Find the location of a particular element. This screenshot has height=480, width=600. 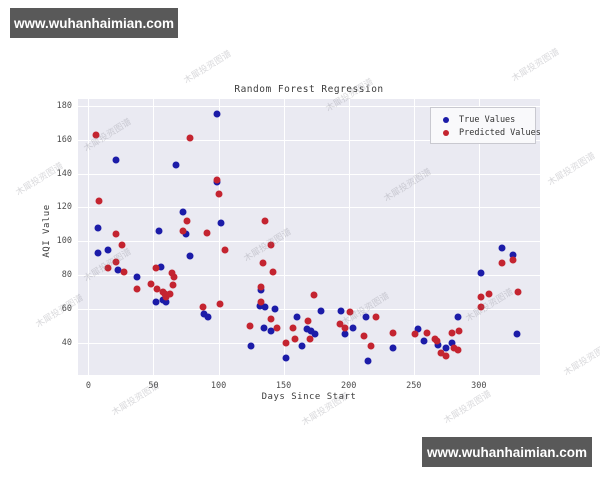

x-tick-label: 50 is located at coordinates (153, 386).